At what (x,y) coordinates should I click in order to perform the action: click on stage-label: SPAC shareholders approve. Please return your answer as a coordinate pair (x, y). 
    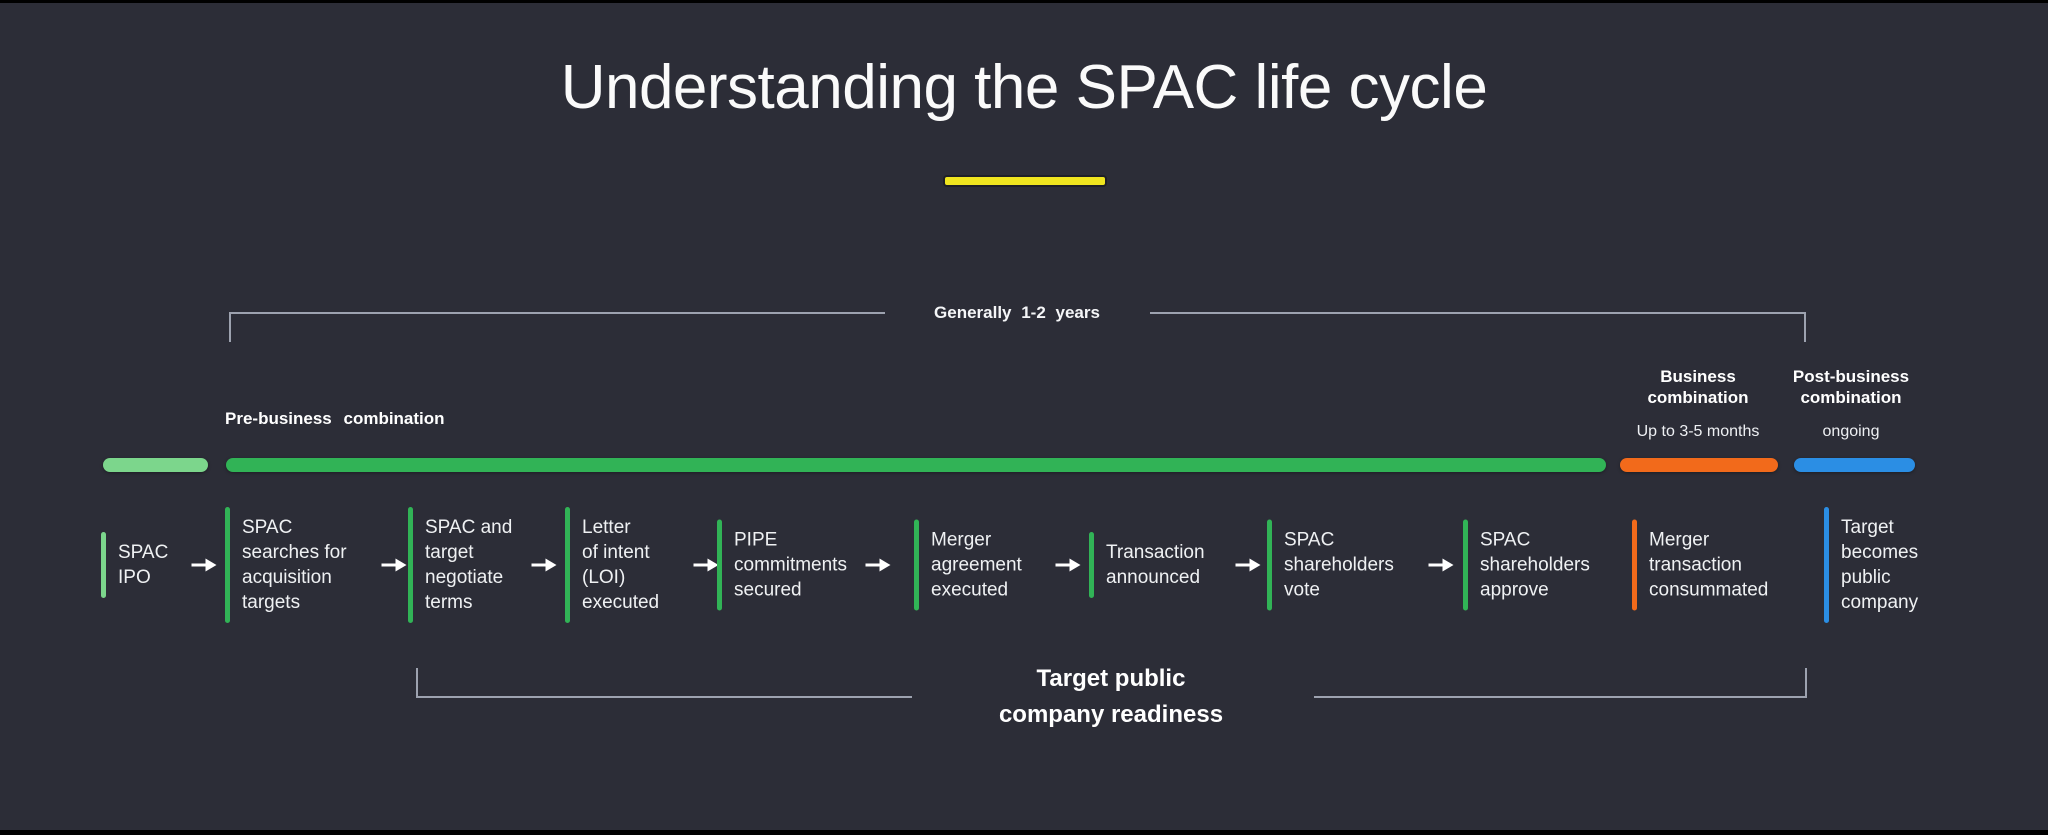
    Looking at the image, I should click on (1535, 565).